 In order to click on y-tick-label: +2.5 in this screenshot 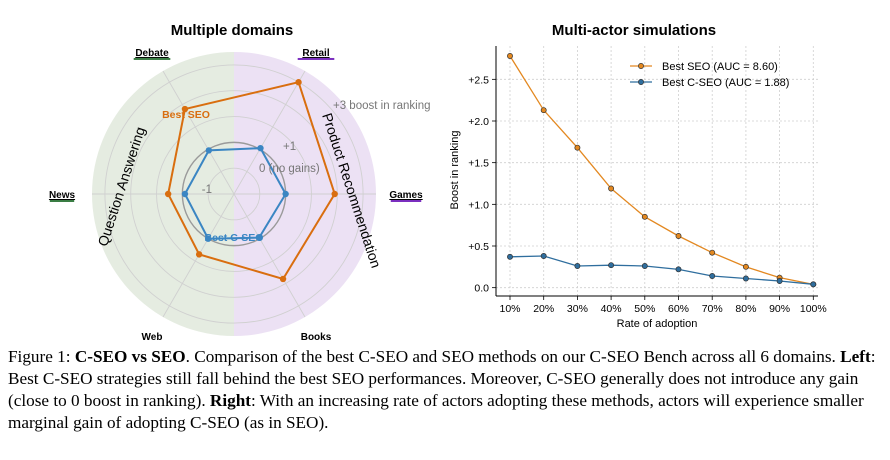, I will do `click(478, 80)`.